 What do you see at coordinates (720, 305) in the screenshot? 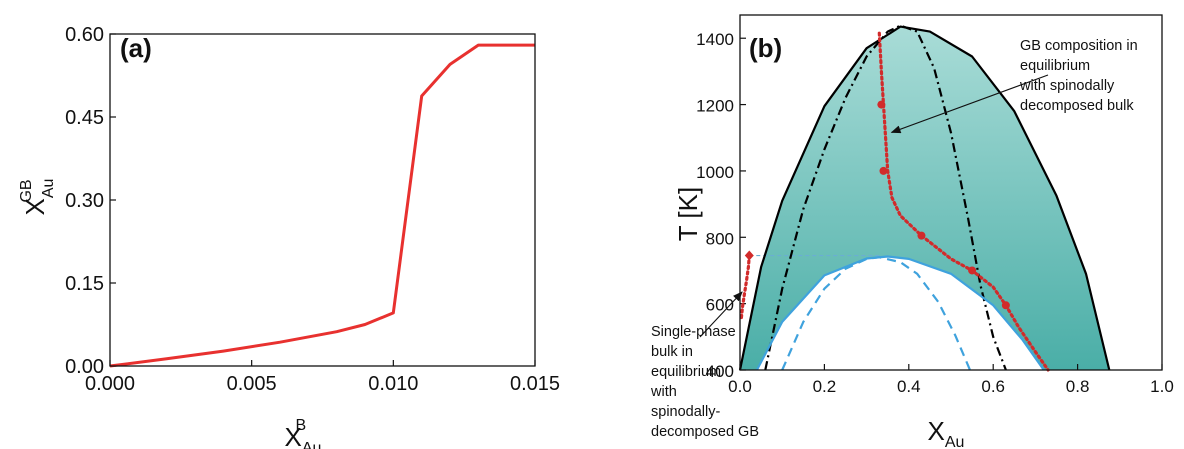
I see `y-tick-label: 600` at bounding box center [720, 305].